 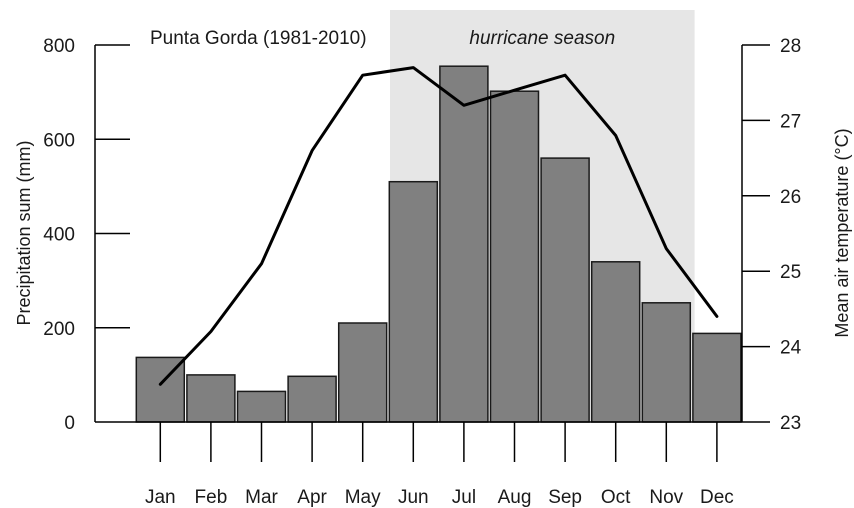 I want to click on bar-feb, so click(x=211, y=398).